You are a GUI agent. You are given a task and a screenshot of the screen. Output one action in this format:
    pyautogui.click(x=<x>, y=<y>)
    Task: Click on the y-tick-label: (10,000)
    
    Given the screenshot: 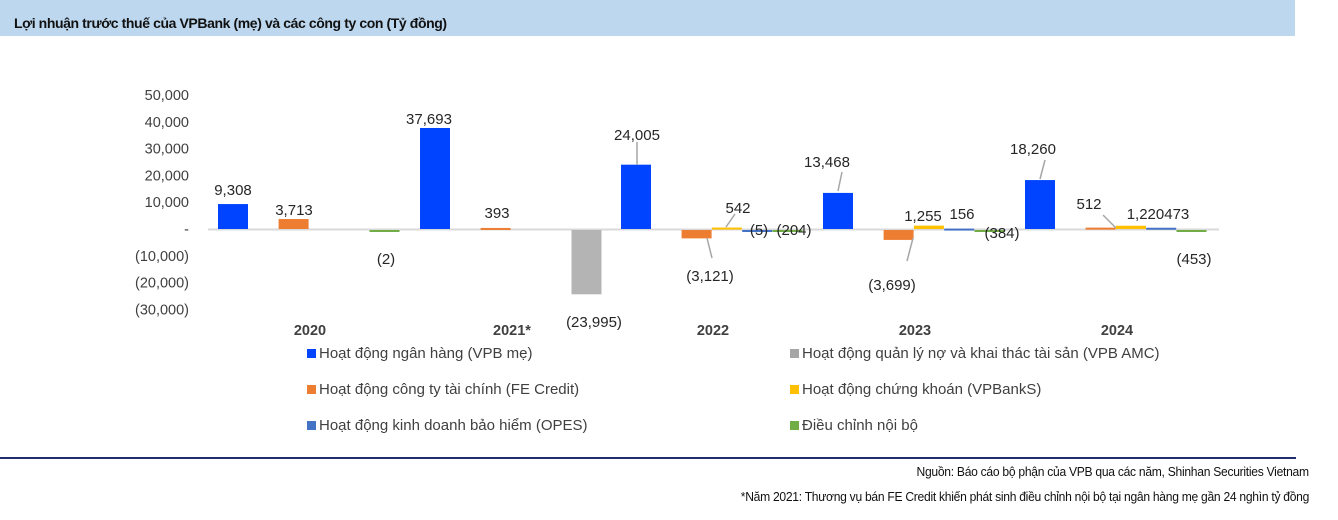 What is the action you would take?
    pyautogui.click(x=162, y=257)
    